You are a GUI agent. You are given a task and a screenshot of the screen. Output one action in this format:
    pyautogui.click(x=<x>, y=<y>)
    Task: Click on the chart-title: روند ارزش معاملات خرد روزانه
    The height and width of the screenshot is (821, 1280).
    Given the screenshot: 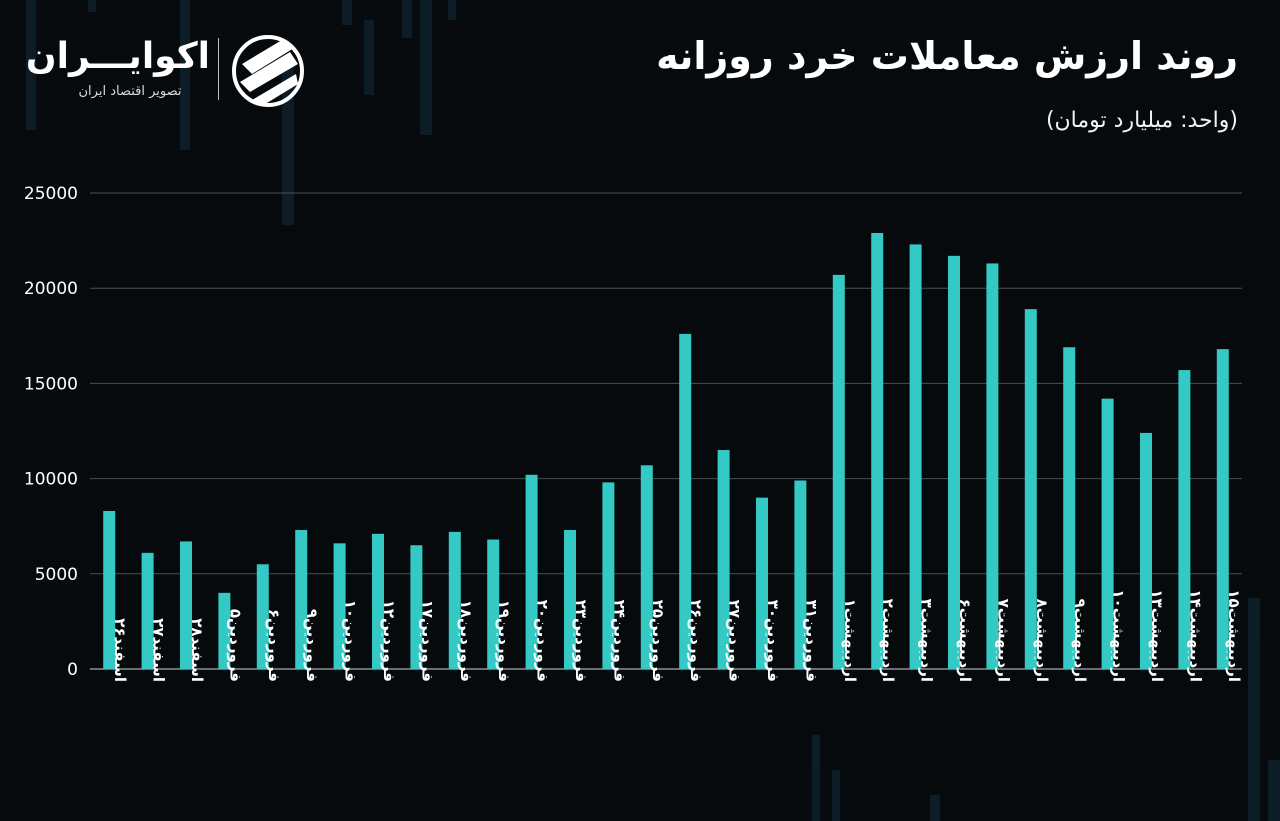 What is the action you would take?
    pyautogui.click(x=947, y=56)
    